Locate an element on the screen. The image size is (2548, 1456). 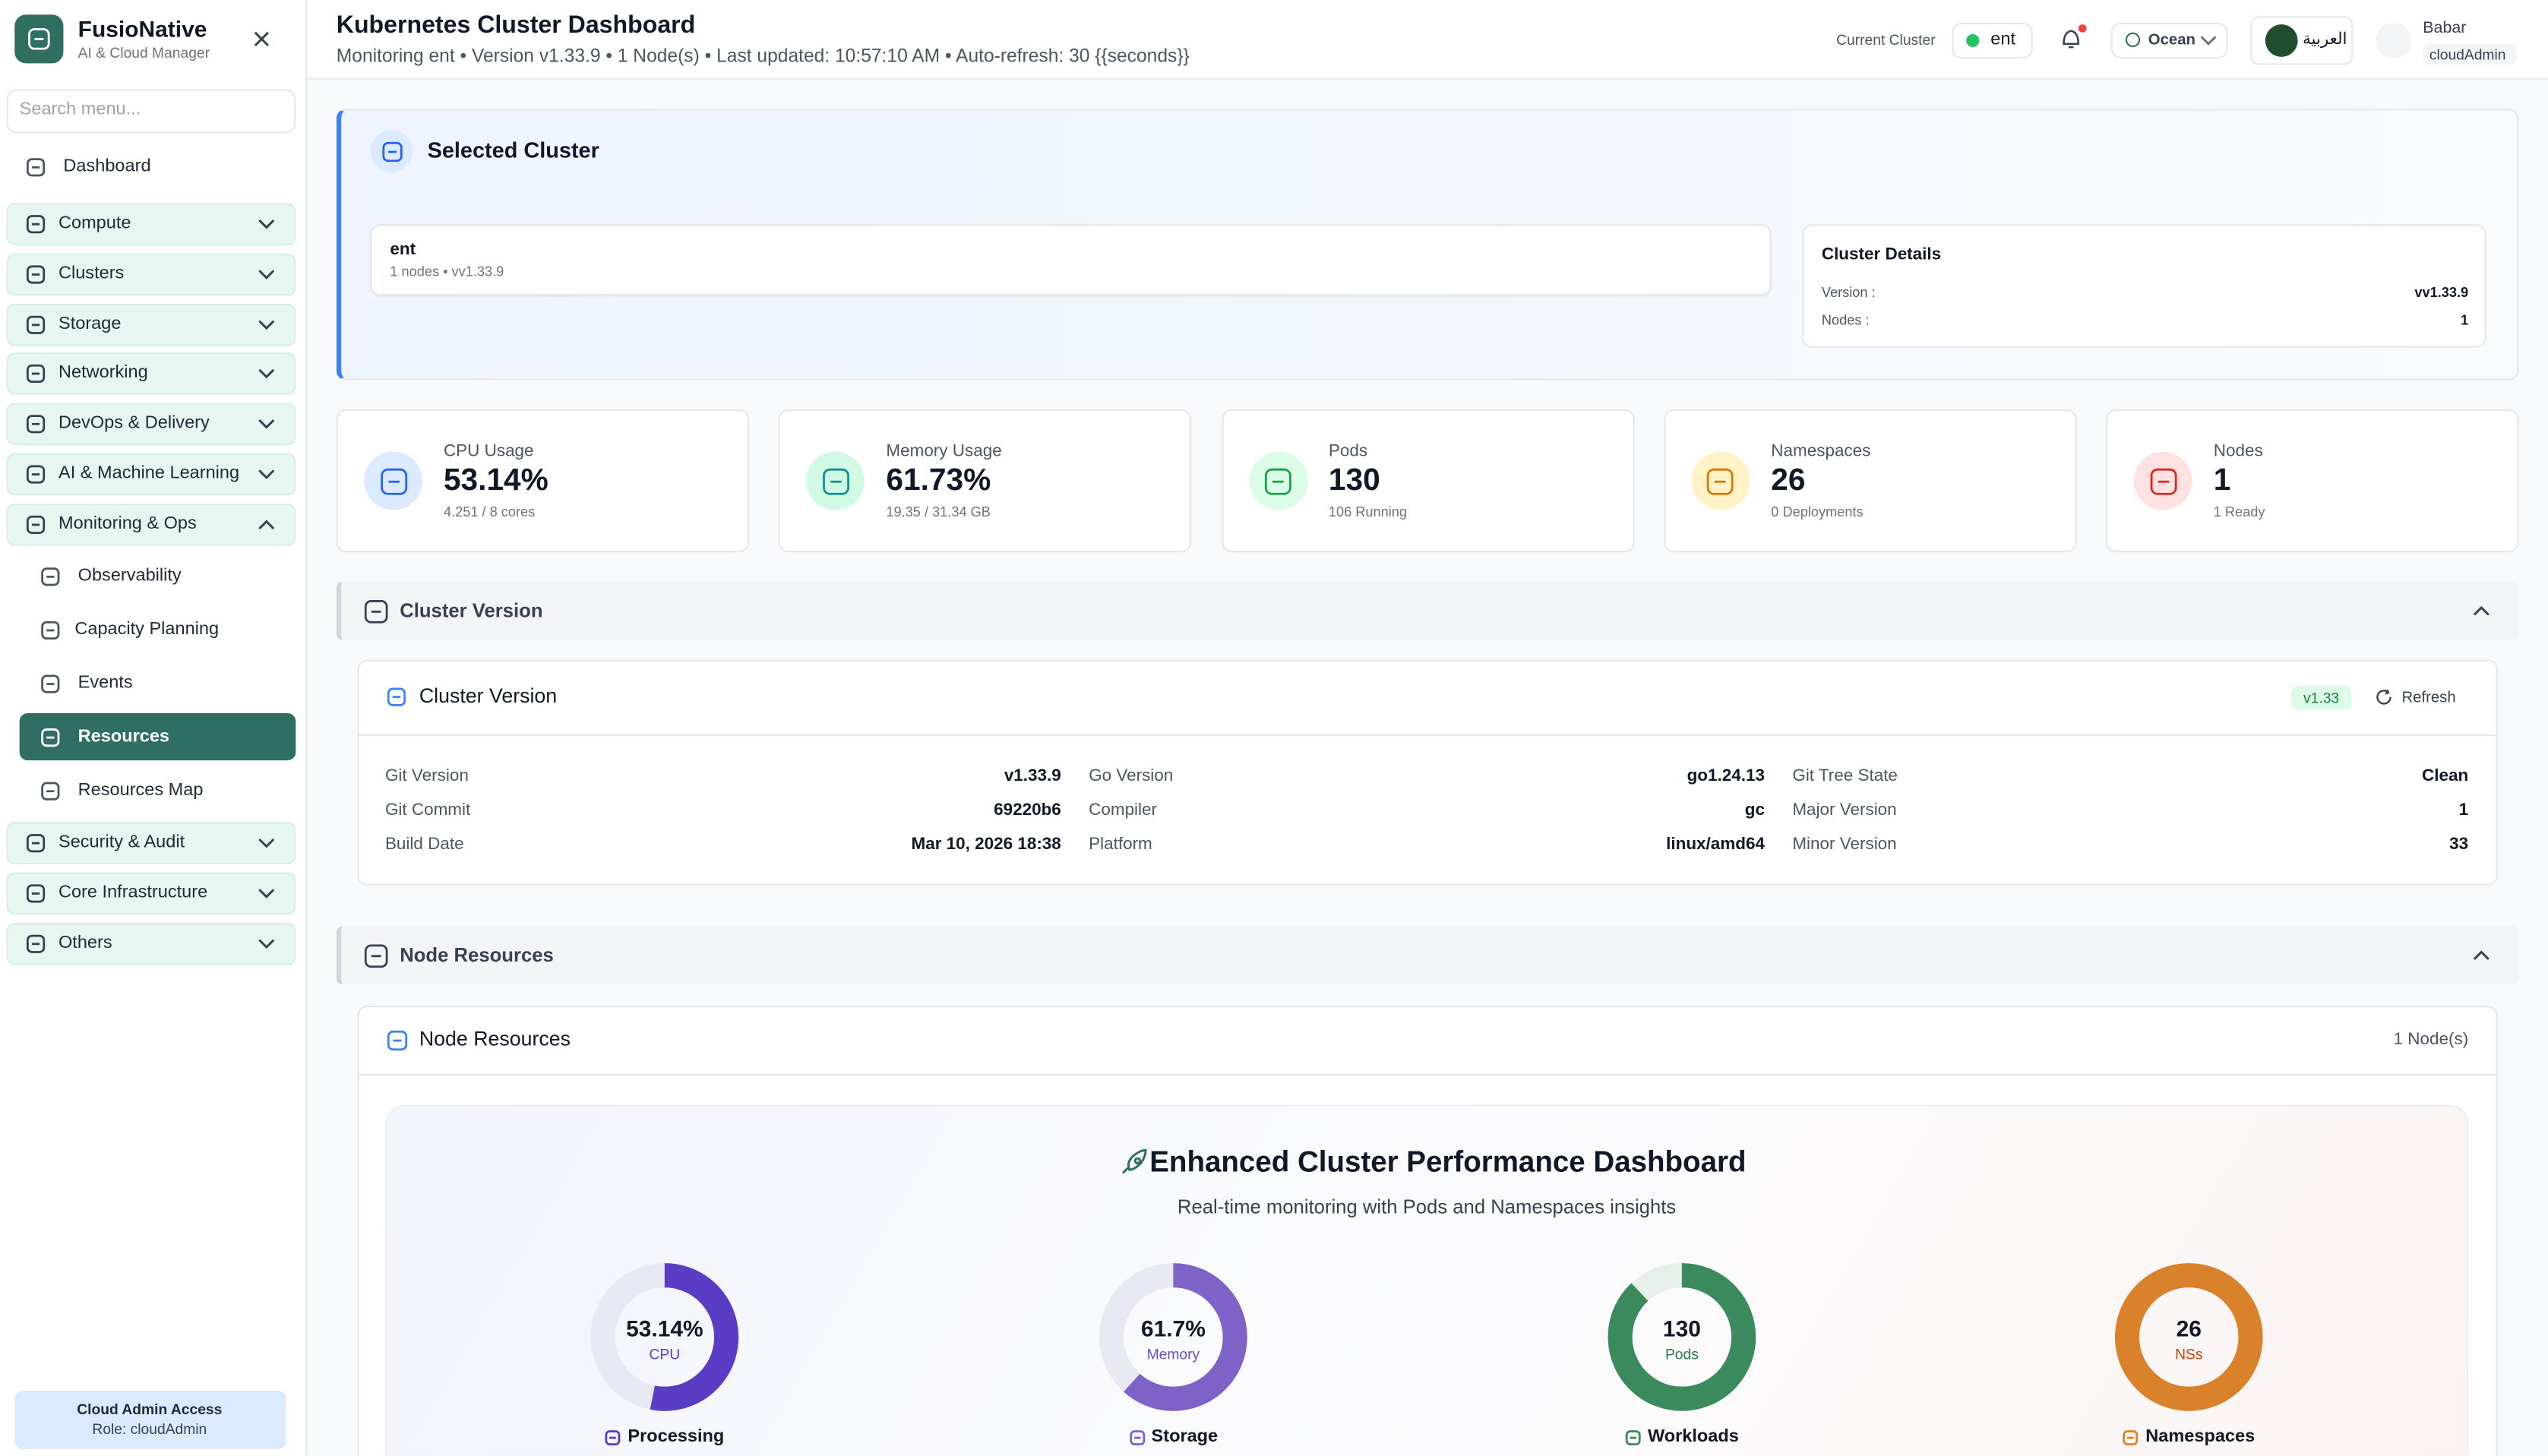
section-header-title: Cluster Version is located at coordinates (471, 610).